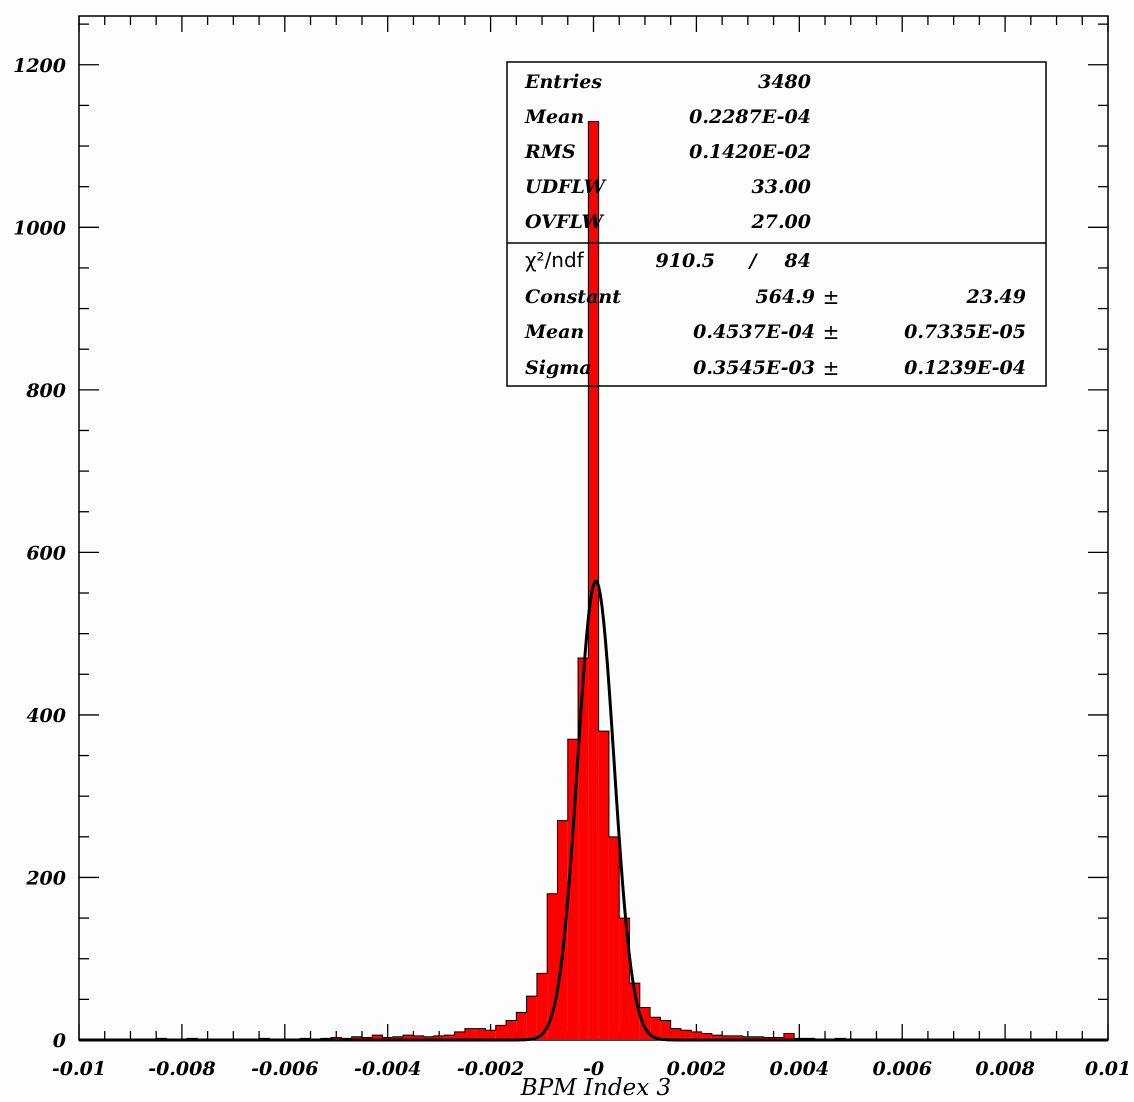 The width and height of the screenshot is (1134, 1102). What do you see at coordinates (831, 332) in the screenshot?
I see `fit-pm-mean: ±` at bounding box center [831, 332].